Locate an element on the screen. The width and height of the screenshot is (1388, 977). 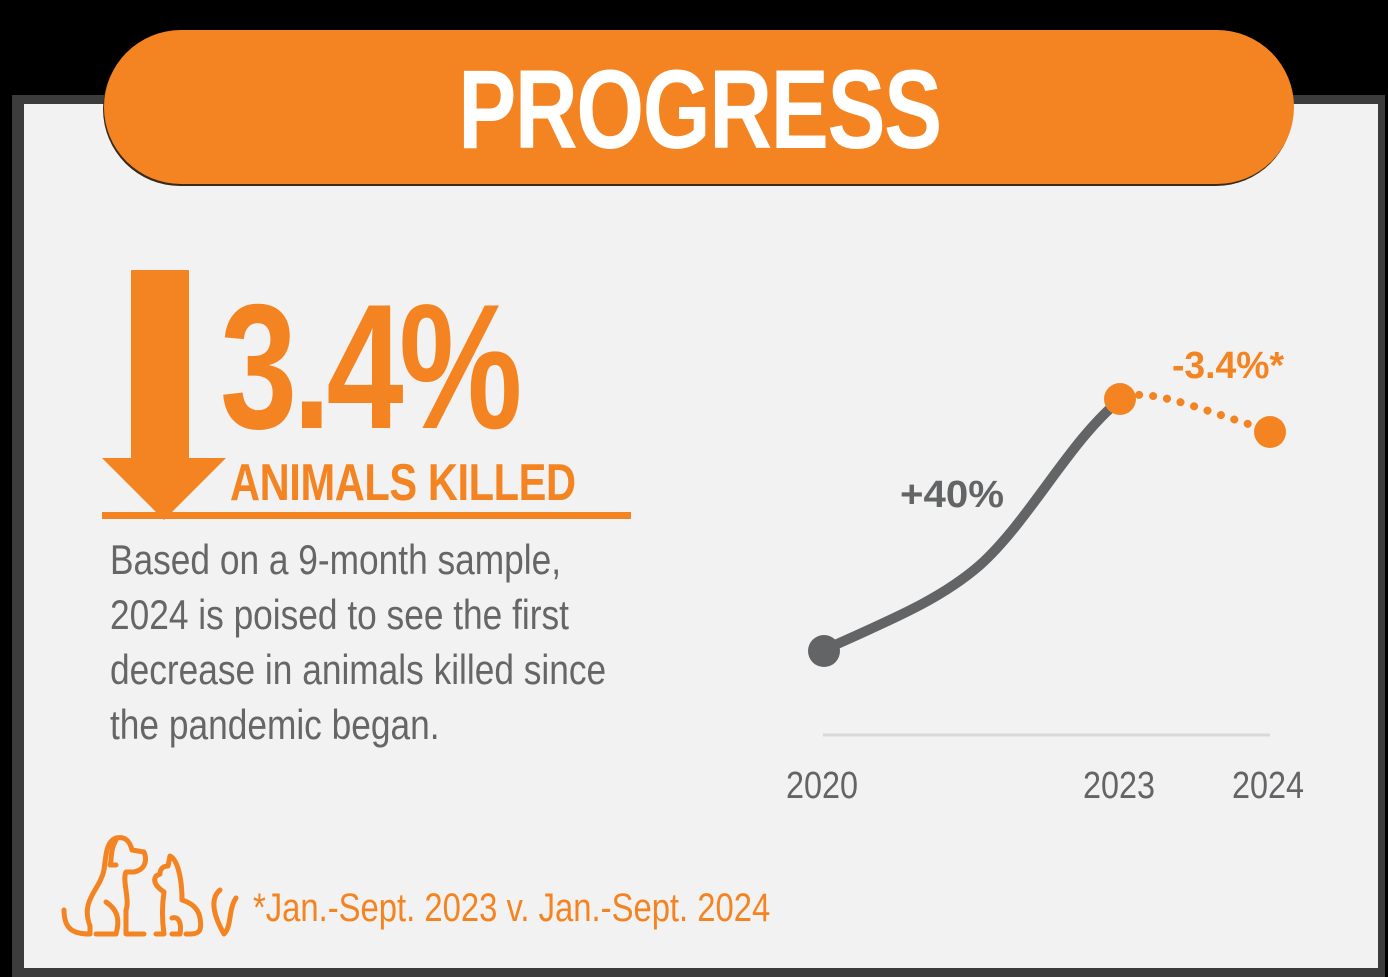
title-banner: PROGRESS is located at coordinates (699, 107).